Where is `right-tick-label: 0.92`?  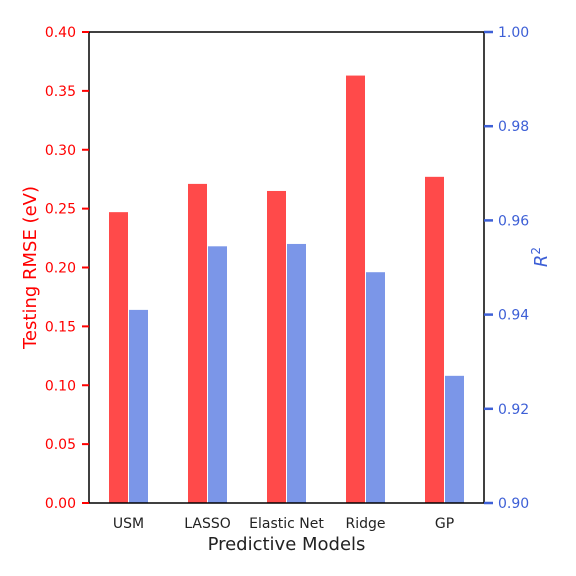
right-tick-label: 0.92 is located at coordinates (513, 410).